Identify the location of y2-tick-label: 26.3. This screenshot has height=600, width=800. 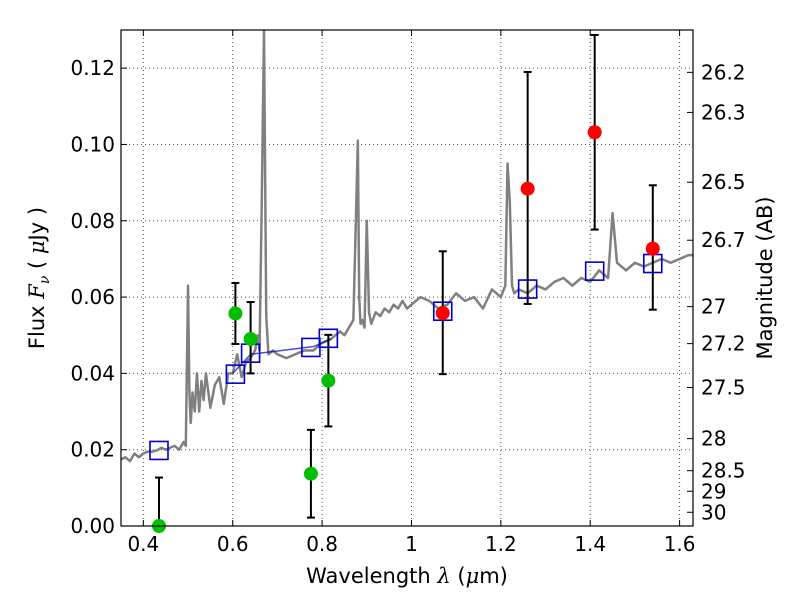
(723, 112).